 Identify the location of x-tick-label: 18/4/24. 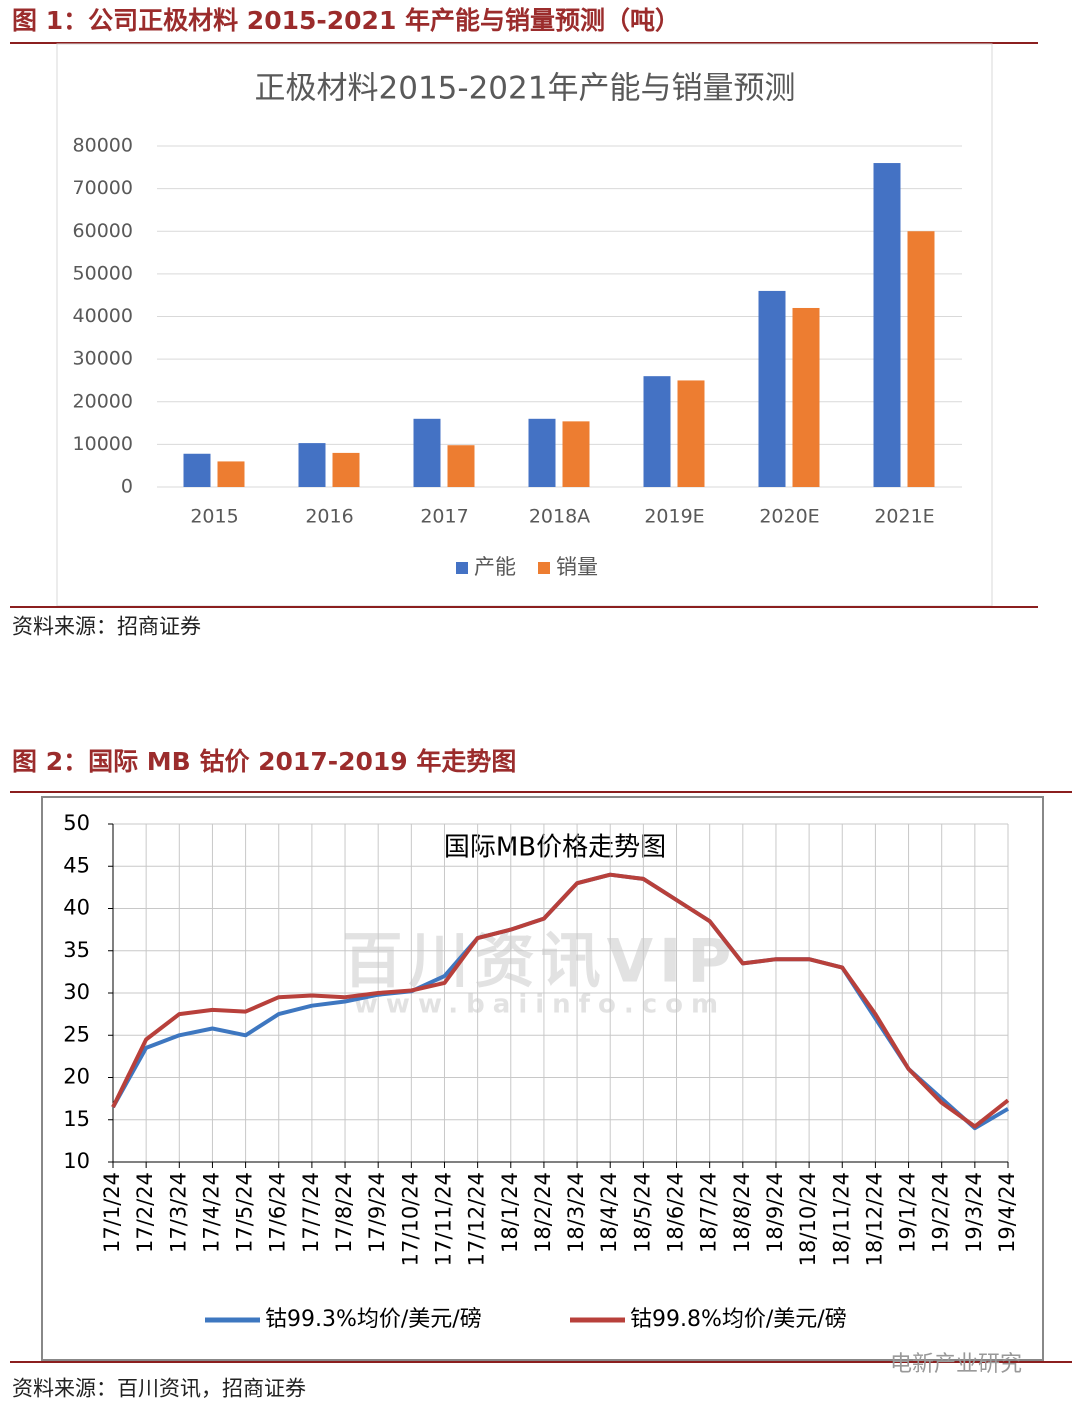
(609, 1212).